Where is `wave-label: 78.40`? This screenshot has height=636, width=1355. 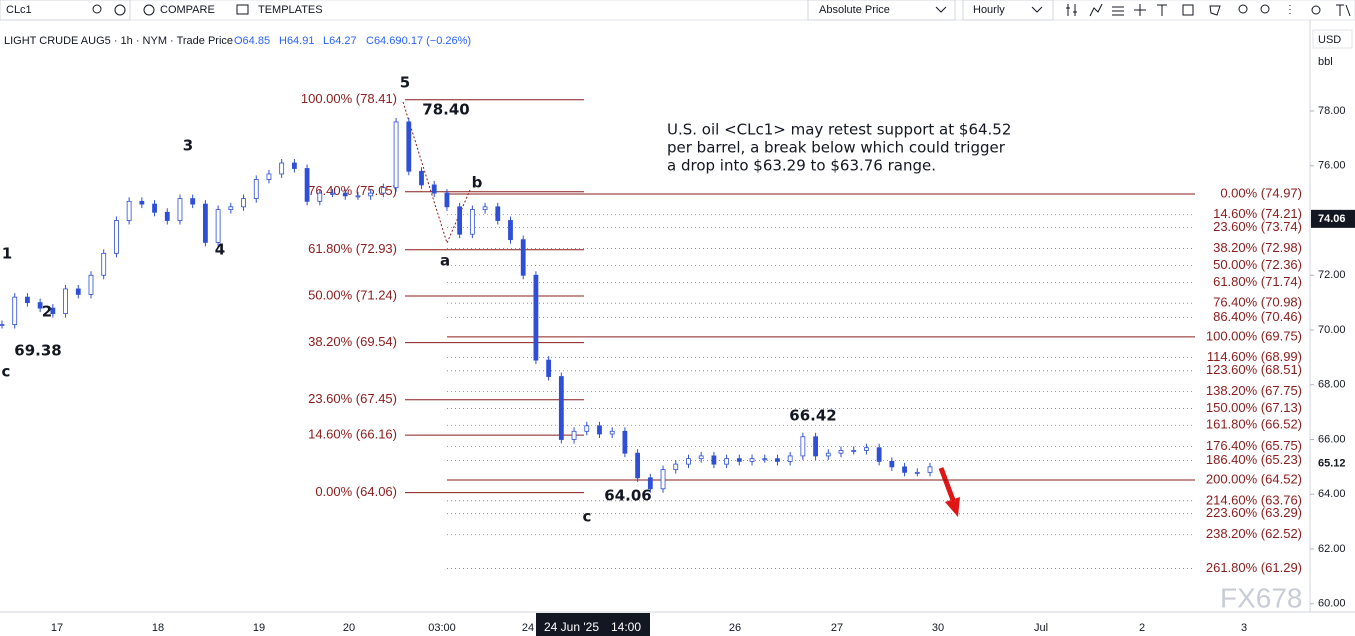 wave-label: 78.40 is located at coordinates (445, 110).